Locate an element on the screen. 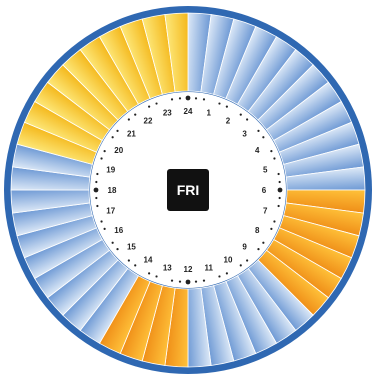 This screenshot has width=376, height=378. hour-label: 19 is located at coordinates (110, 169).